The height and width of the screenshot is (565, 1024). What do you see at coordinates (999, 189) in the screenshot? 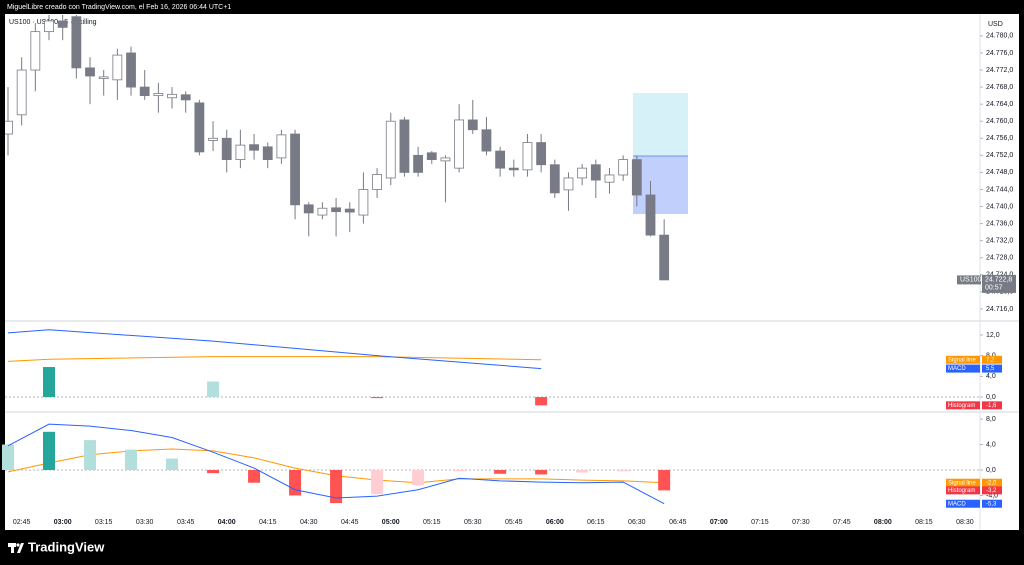
I see `y-tick-label: 24.744,0` at bounding box center [999, 189].